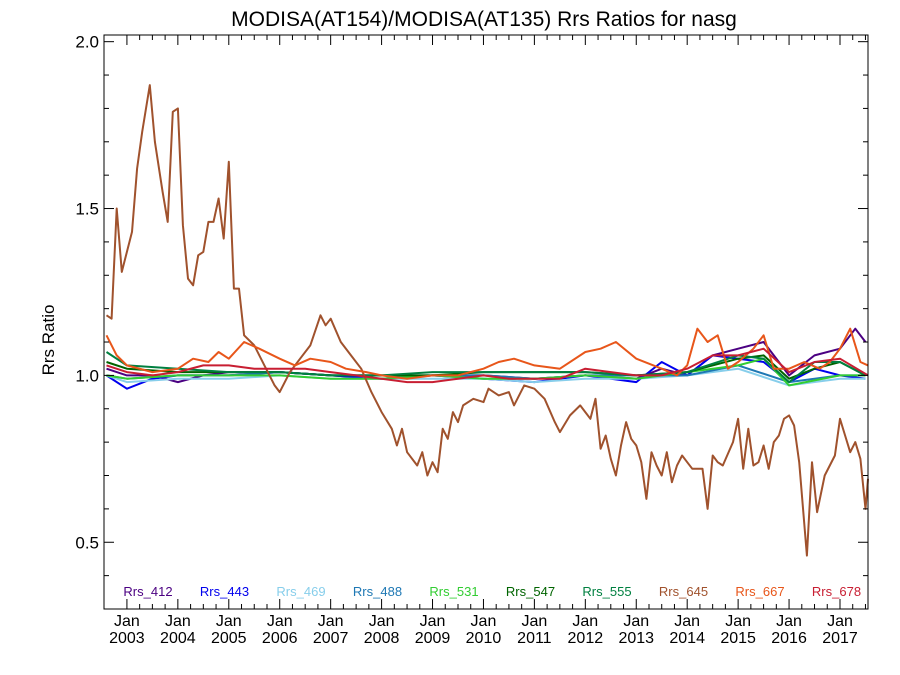  What do you see at coordinates (534, 638) in the screenshot?
I see `x-tick-label-year: 2011` at bounding box center [534, 638].